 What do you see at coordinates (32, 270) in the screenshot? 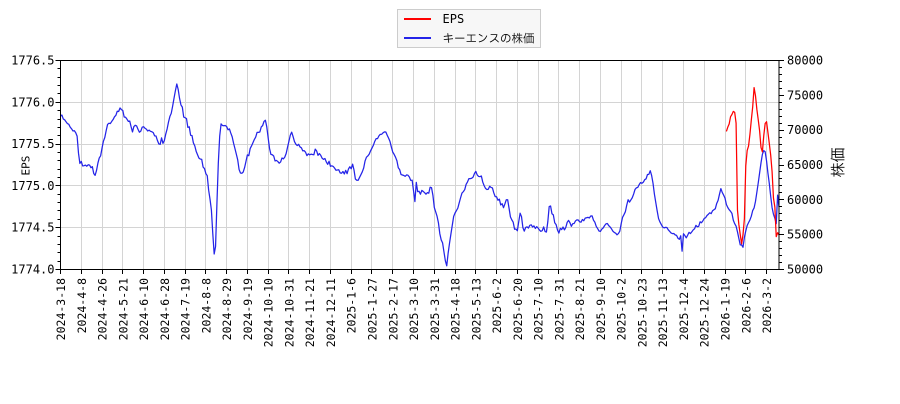
I see `left-tick-label: 1774.0` at bounding box center [32, 270].